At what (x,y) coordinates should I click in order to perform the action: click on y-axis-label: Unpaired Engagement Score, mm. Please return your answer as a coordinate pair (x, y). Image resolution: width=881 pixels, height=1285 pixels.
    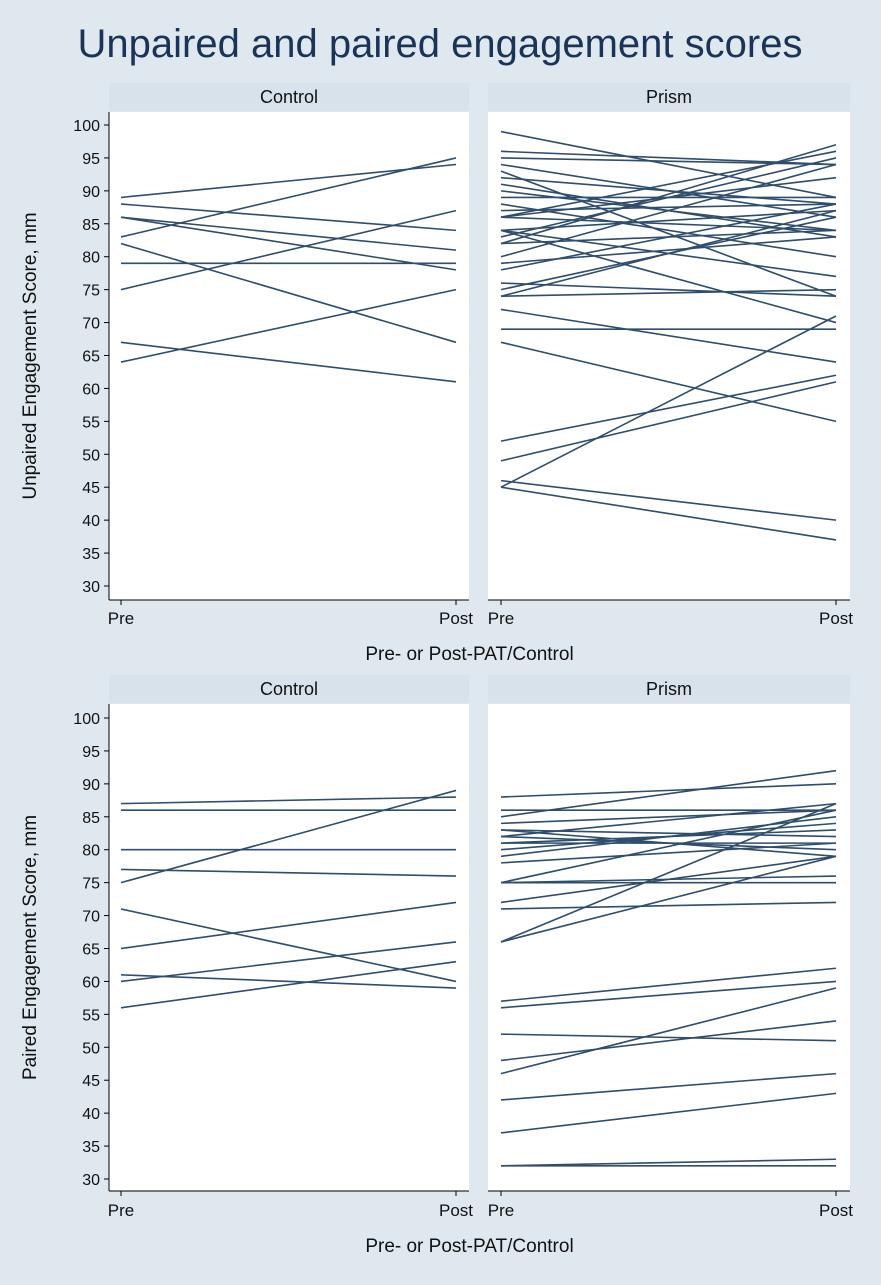
    Looking at the image, I should click on (30, 355).